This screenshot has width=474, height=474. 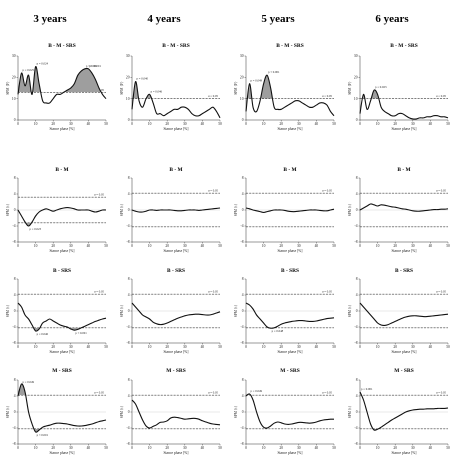 What do you see at coordinates (367, 389) in the screenshot?
I see `p-value-annotation: p = 0.001` at bounding box center [367, 389].